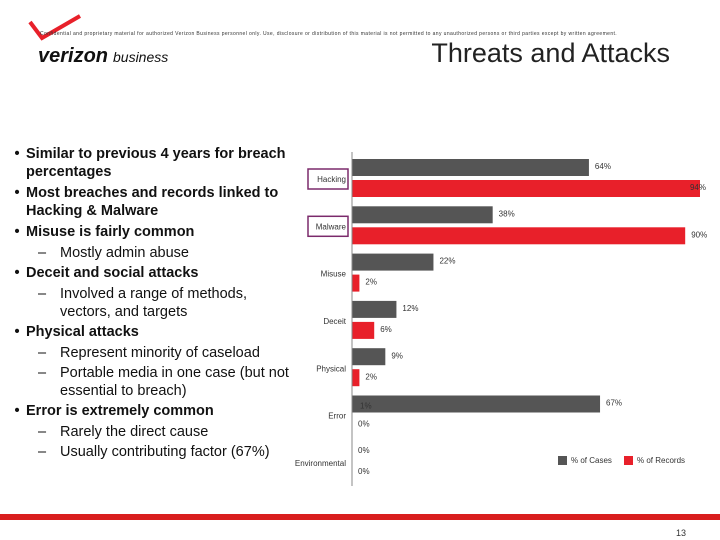 The image size is (720, 540). Describe the element at coordinates (681, 533) in the screenshot. I see `page-number: 13` at that location.